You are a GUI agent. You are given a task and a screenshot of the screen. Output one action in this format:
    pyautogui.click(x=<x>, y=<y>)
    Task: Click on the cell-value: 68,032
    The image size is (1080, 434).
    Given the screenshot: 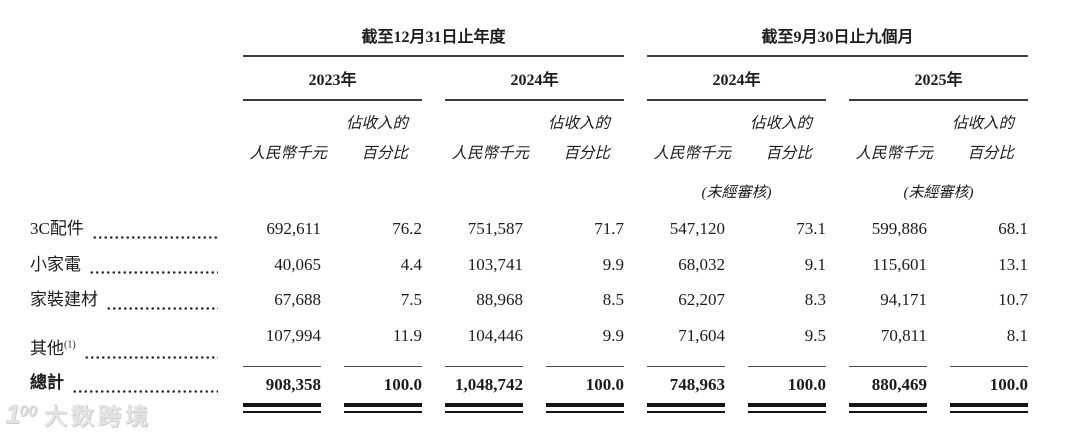 What is the action you would take?
    pyautogui.click(x=701, y=264)
    